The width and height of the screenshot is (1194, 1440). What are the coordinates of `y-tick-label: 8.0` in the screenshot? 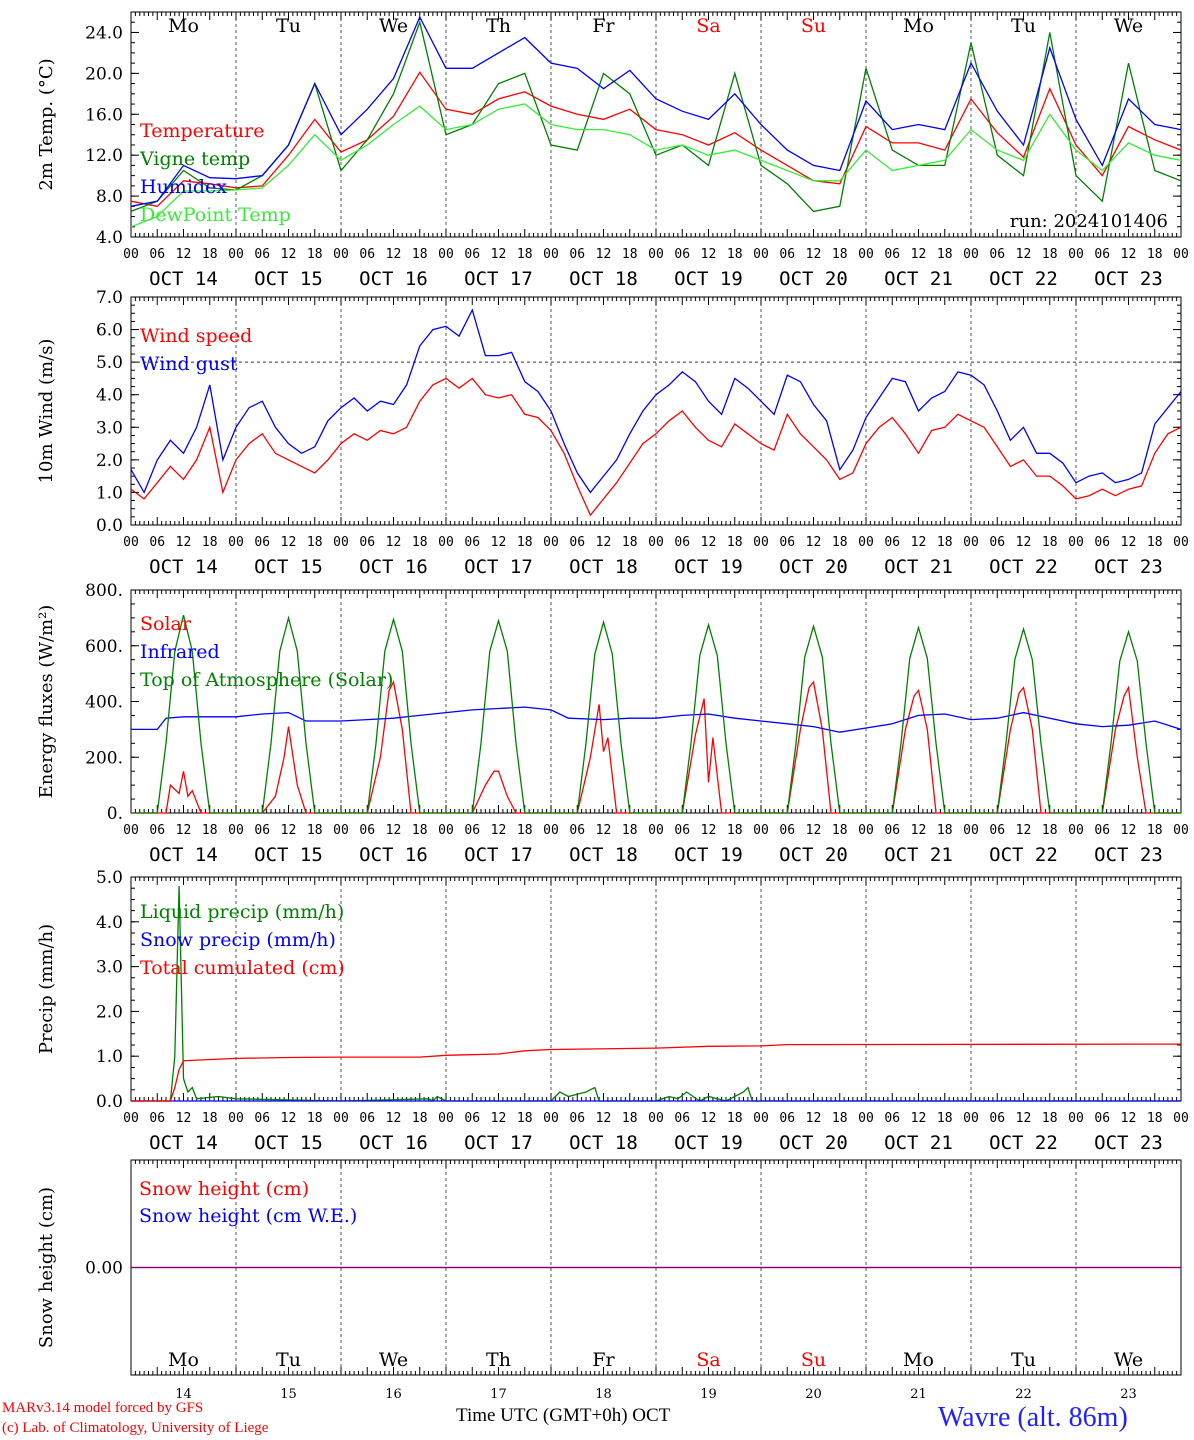 It's located at (109, 197).